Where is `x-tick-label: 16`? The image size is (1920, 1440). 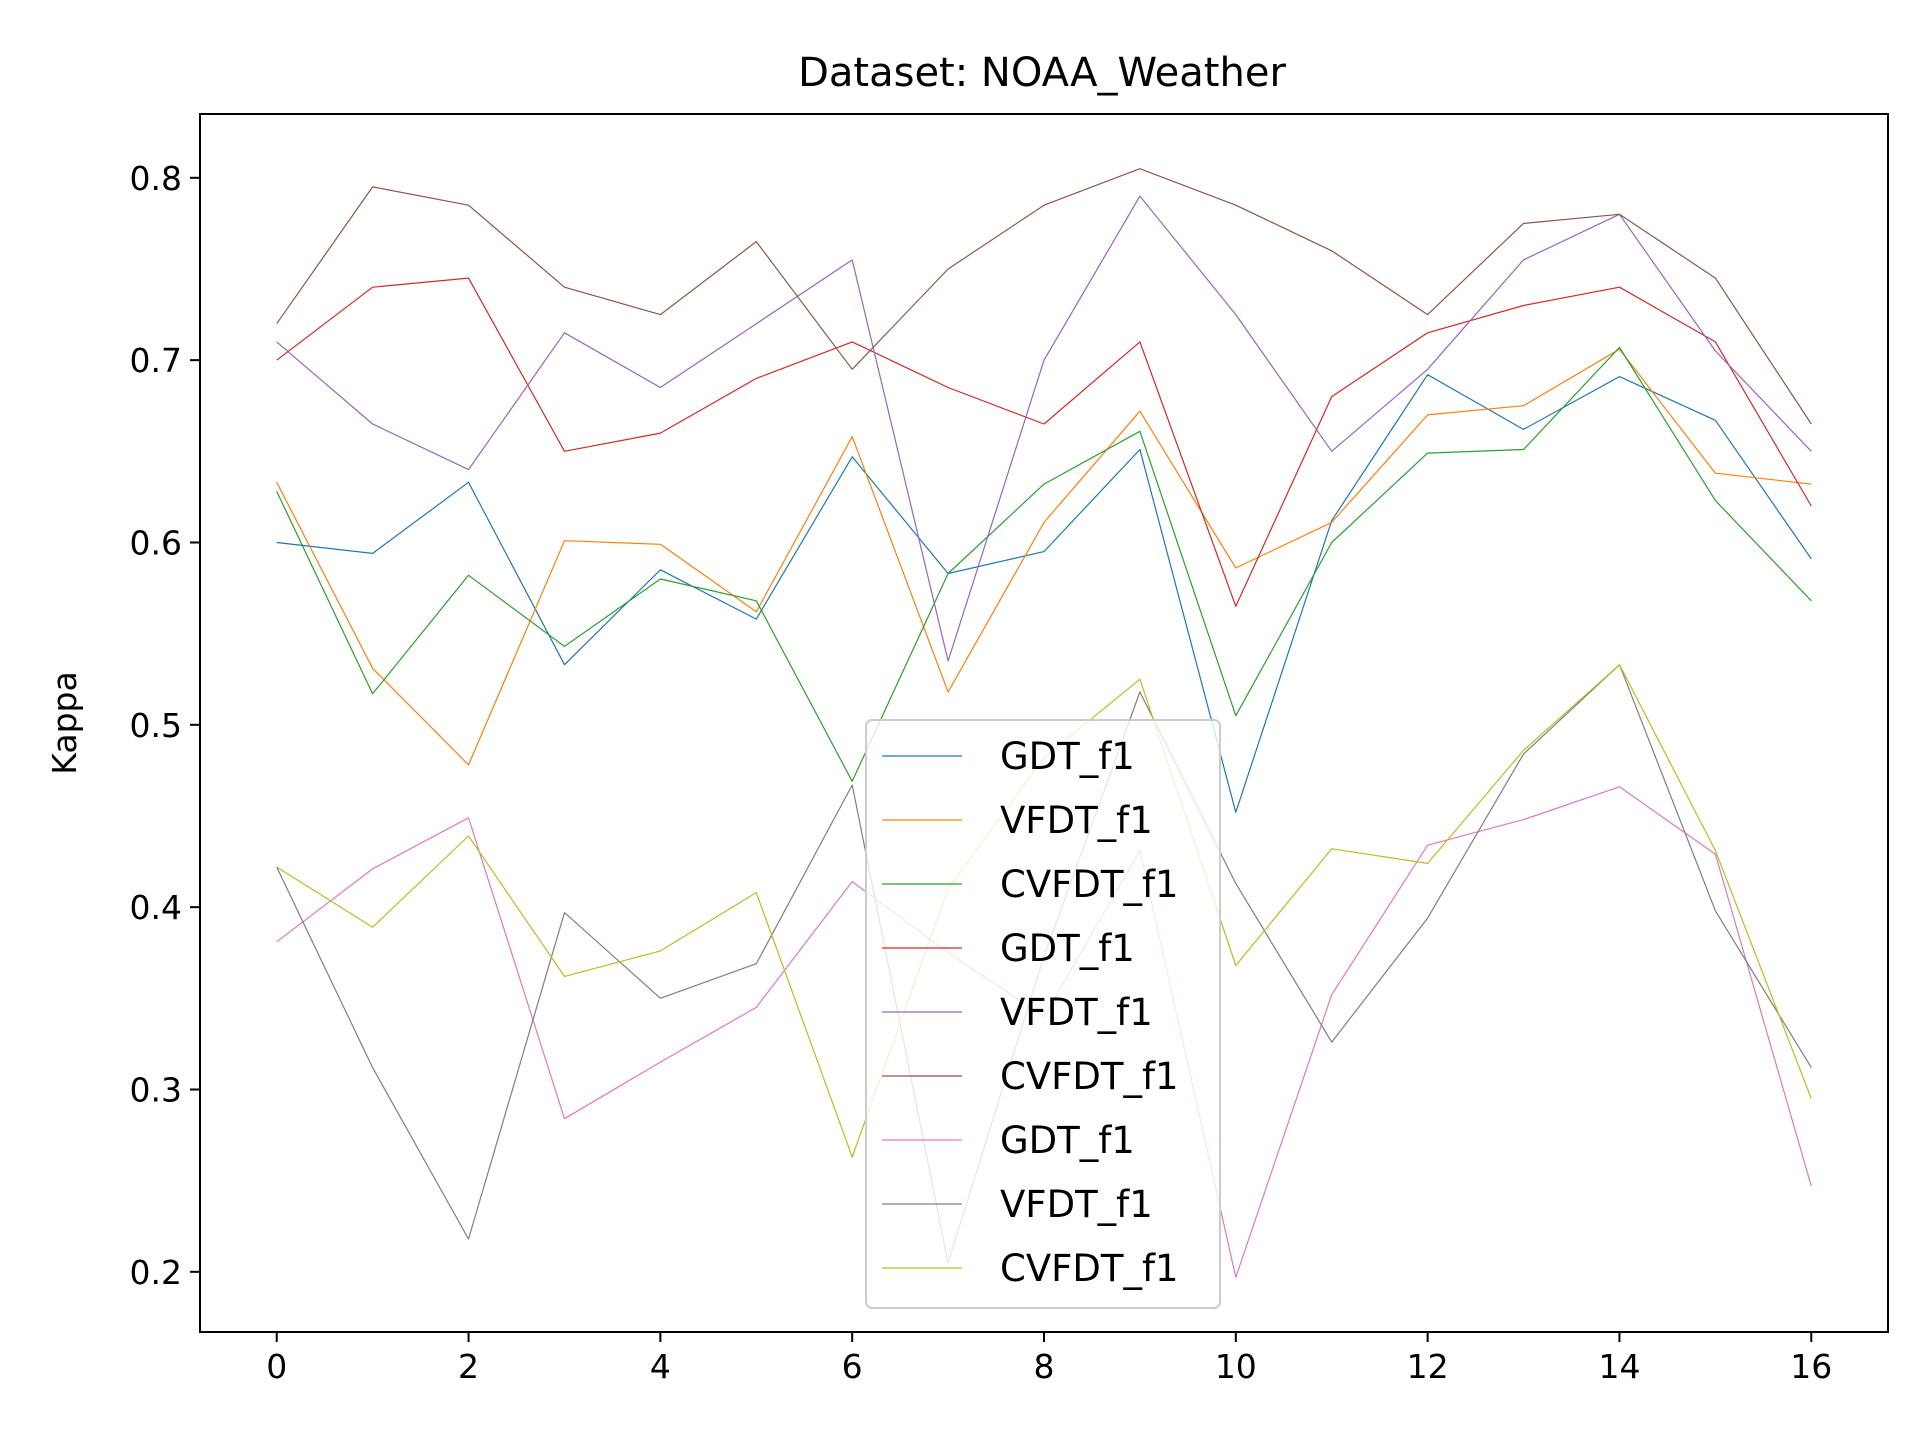 x-tick-label: 16 is located at coordinates (1811, 1366).